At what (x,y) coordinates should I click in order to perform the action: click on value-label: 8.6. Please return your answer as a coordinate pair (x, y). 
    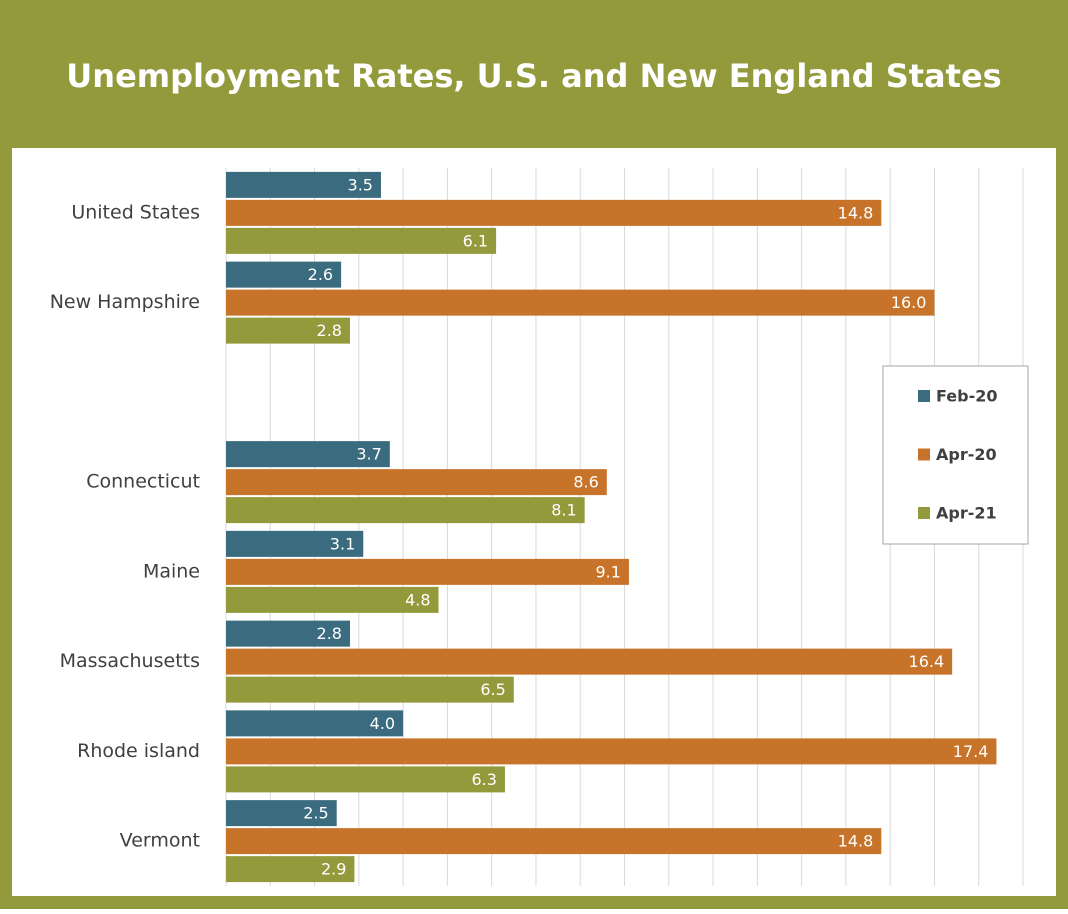
    Looking at the image, I should click on (585, 482).